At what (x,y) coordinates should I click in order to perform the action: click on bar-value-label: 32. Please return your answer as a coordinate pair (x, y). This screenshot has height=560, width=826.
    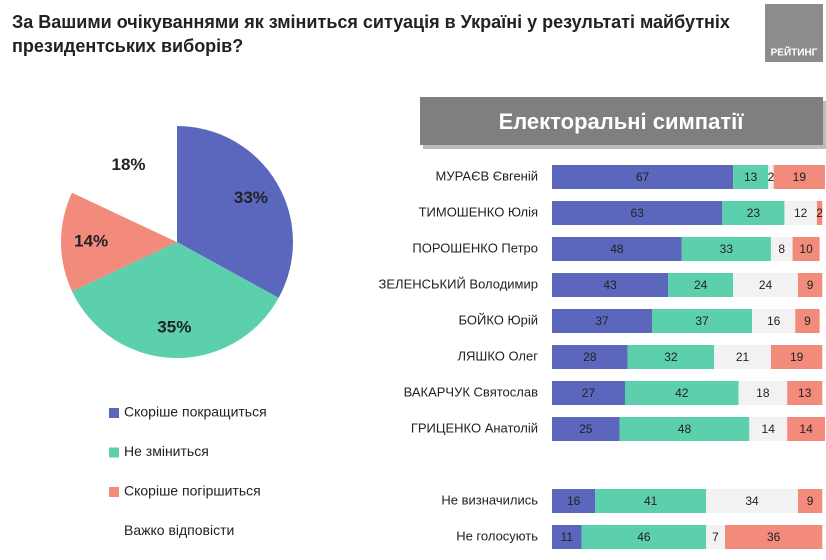
    Looking at the image, I should click on (671, 357).